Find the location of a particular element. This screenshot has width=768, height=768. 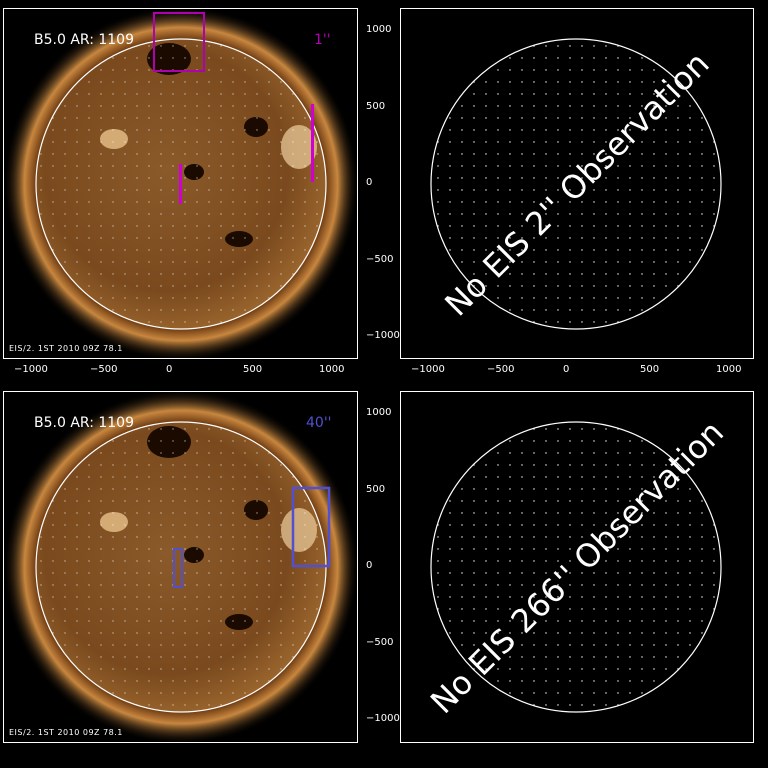

fov-box-center is located at coordinates (178, 568).